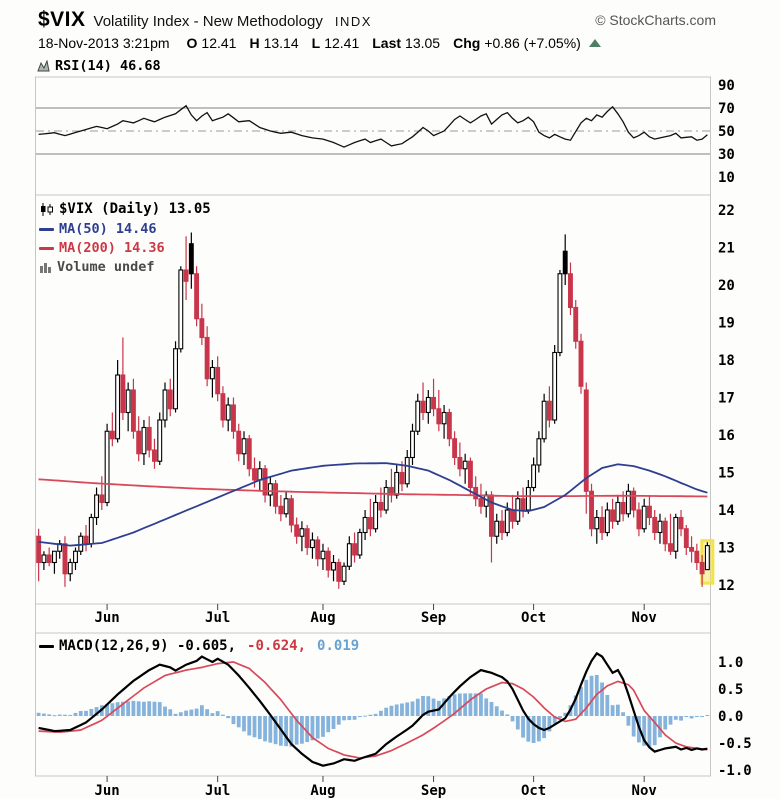  I want to click on price-y-tick-label: 16, so click(726, 436).